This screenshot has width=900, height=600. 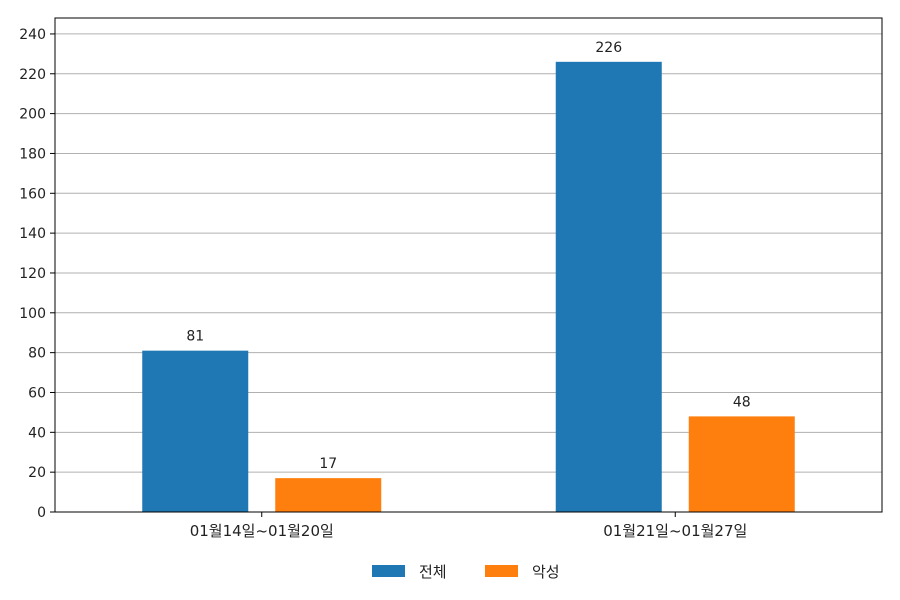 I want to click on data-label: 226, so click(x=608, y=48).